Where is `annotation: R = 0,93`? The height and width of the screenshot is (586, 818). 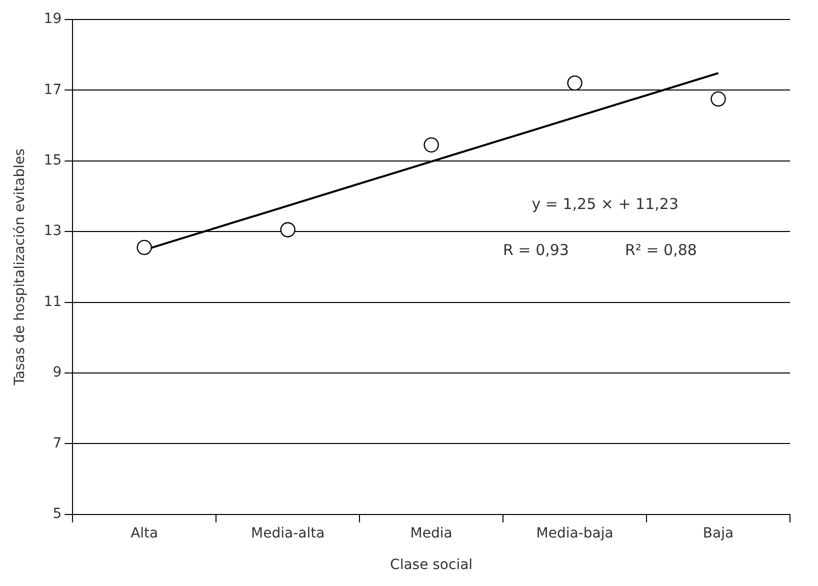 annotation: R = 0,93 is located at coordinates (536, 249).